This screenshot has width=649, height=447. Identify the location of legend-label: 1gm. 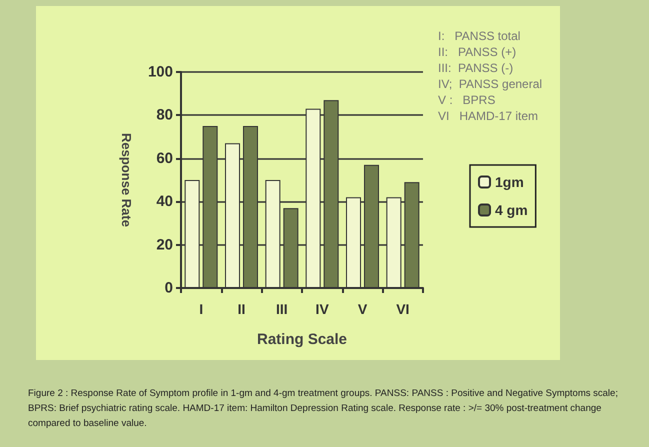
(509, 182).